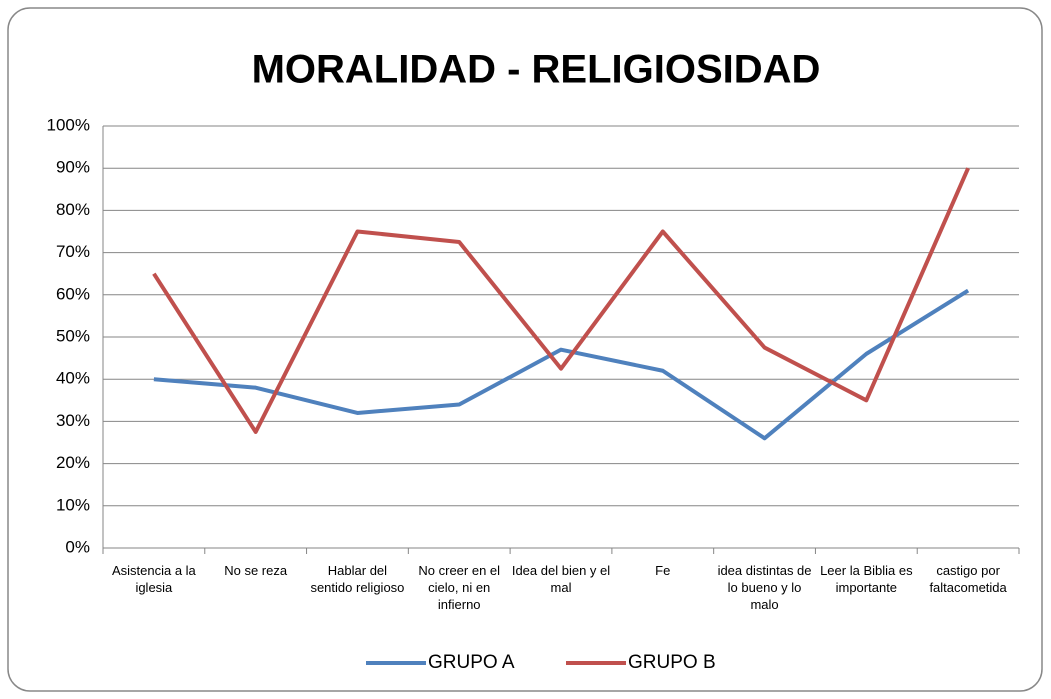  I want to click on x-tick-label: idea distintas de lo bueno y lo malo, so click(764, 587).